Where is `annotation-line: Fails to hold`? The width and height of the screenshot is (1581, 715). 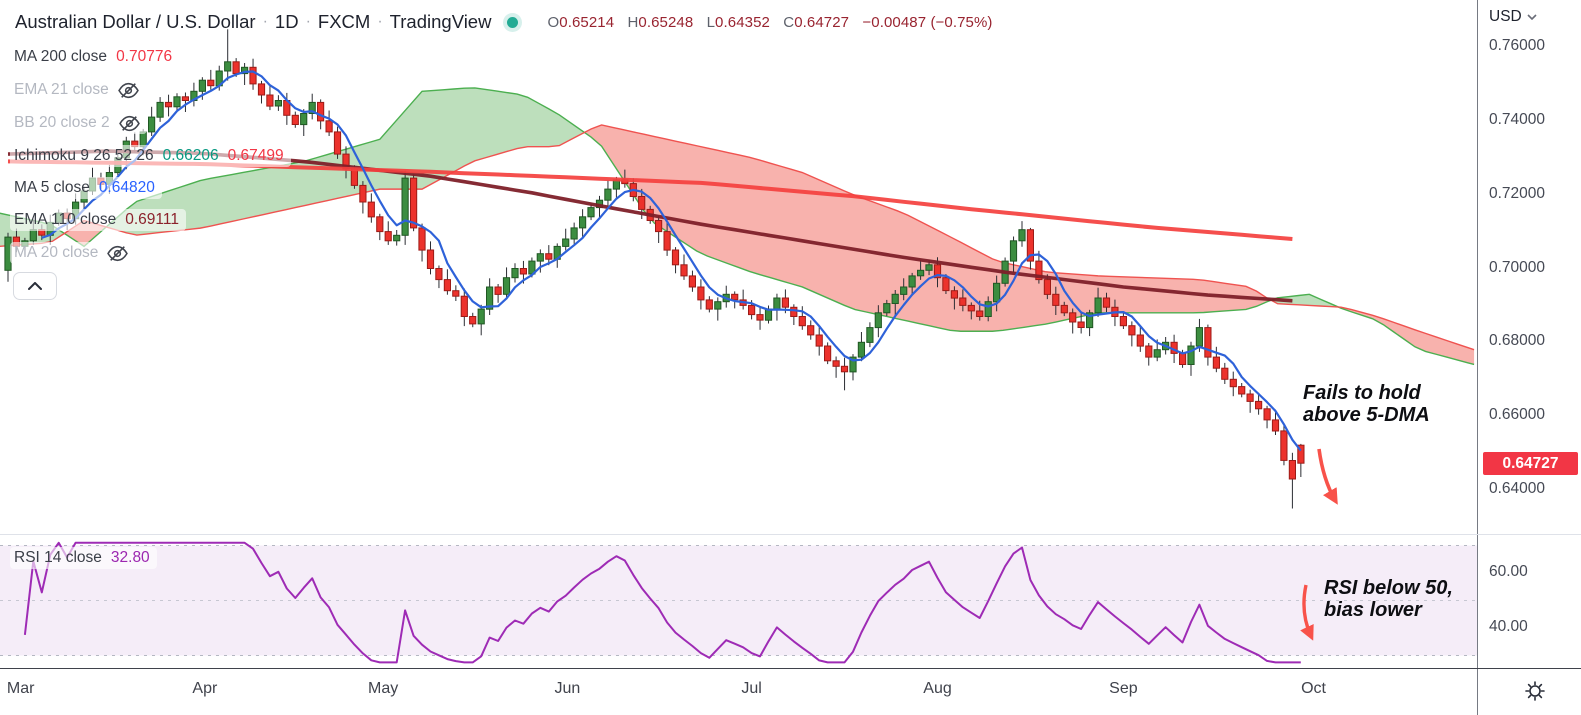 annotation-line: Fails to hold is located at coordinates (1362, 393).